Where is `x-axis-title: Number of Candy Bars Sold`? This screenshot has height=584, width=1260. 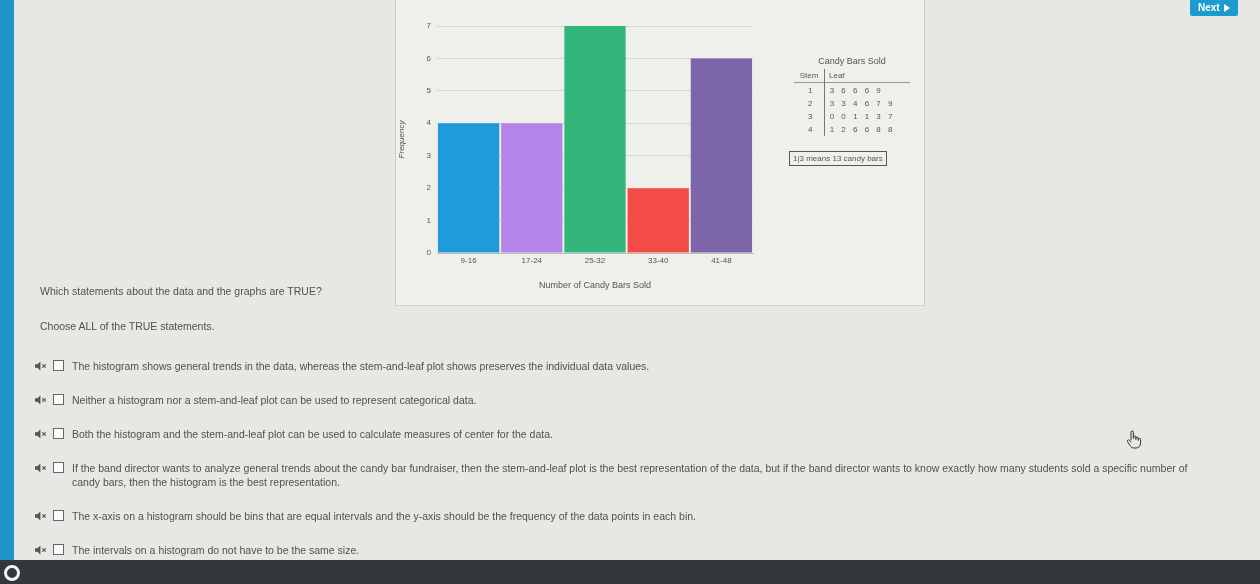
x-axis-title: Number of Candy Bars Sold is located at coordinates (595, 285).